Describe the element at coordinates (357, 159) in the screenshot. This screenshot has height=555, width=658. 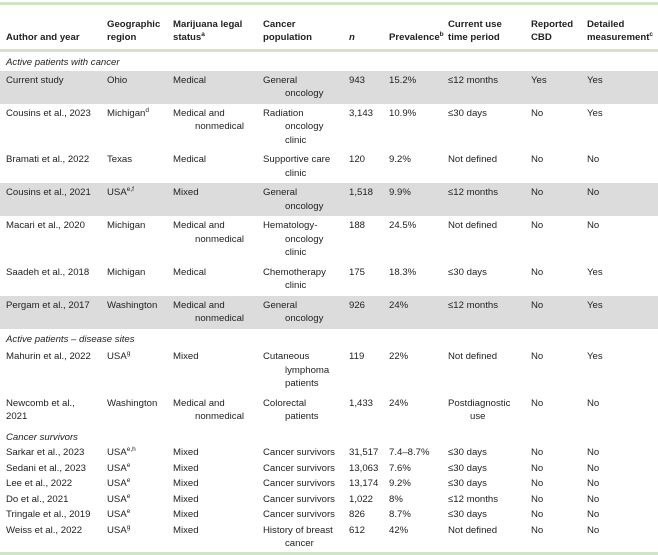
I see `cell-text: 120` at that location.